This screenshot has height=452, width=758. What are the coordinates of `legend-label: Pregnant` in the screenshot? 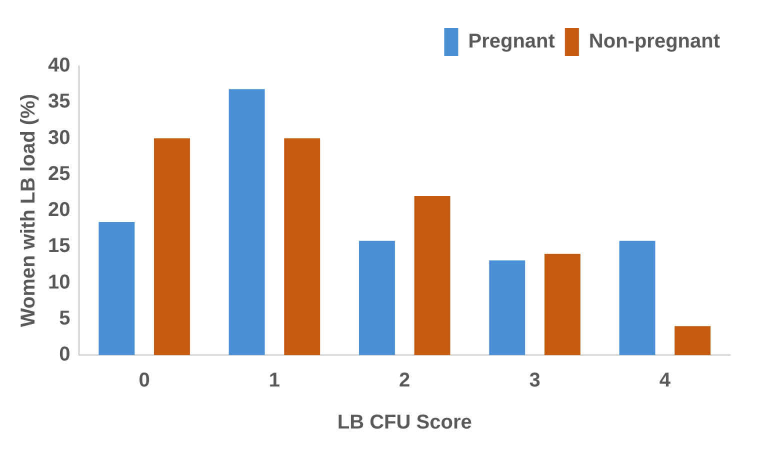 It's located at (512, 41).